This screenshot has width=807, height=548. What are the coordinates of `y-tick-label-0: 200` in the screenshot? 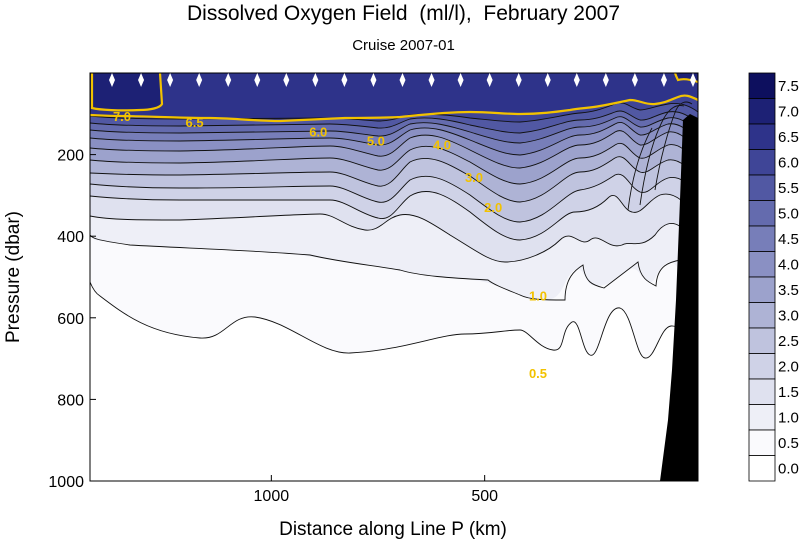 It's located at (70, 156).